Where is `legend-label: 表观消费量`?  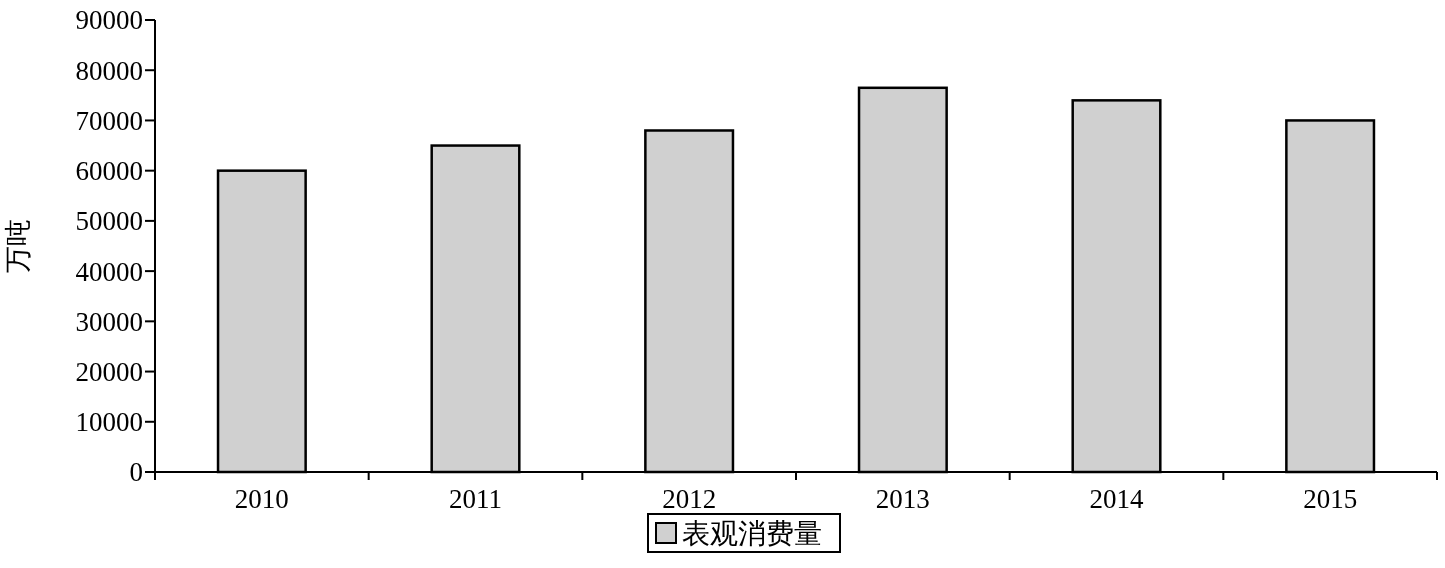 legend-label: 表观消费量 is located at coordinates (752, 533).